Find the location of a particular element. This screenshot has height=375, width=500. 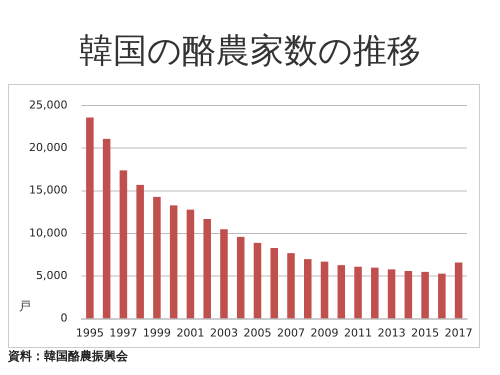

x-tick-label: 2011 is located at coordinates (358, 333).